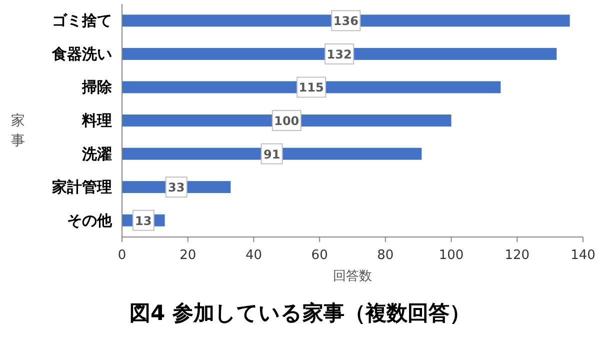 The width and height of the screenshot is (600, 337). I want to click on x-tick-label: 0, so click(122, 255).